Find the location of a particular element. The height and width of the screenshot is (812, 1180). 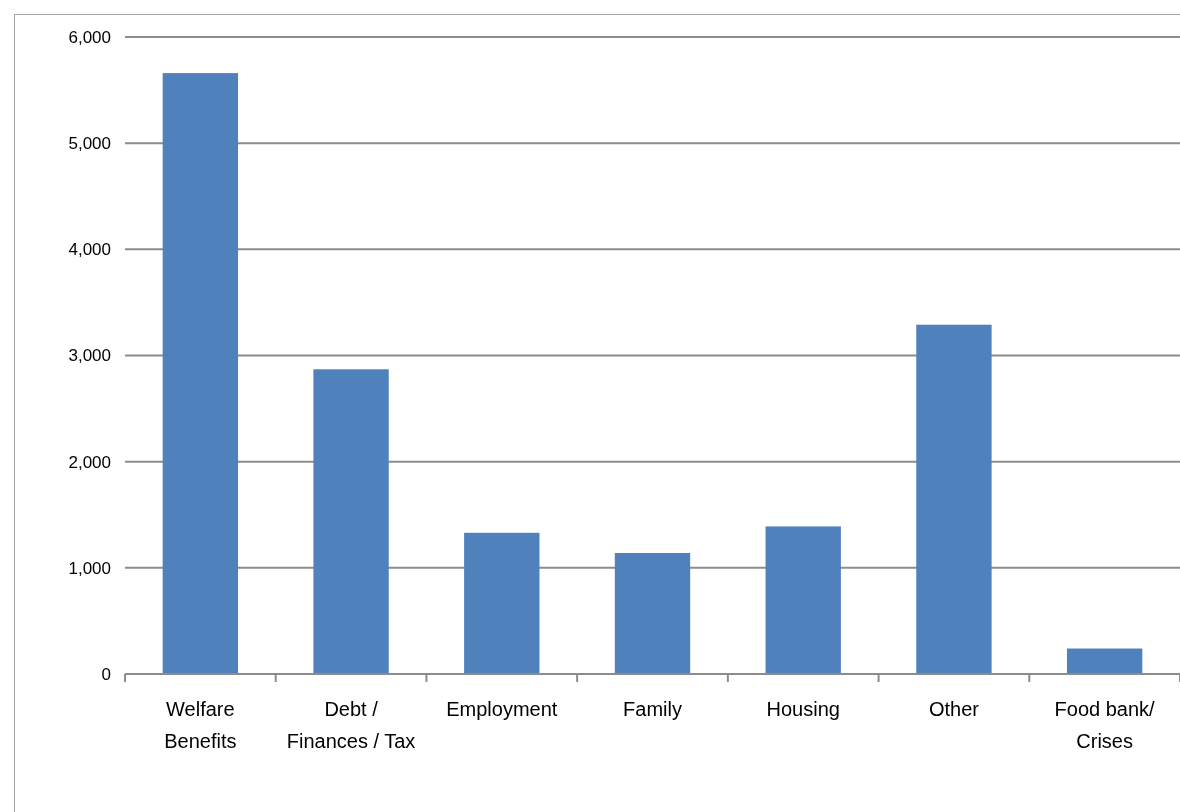

x-tick-label: Other is located at coordinates (954, 709).